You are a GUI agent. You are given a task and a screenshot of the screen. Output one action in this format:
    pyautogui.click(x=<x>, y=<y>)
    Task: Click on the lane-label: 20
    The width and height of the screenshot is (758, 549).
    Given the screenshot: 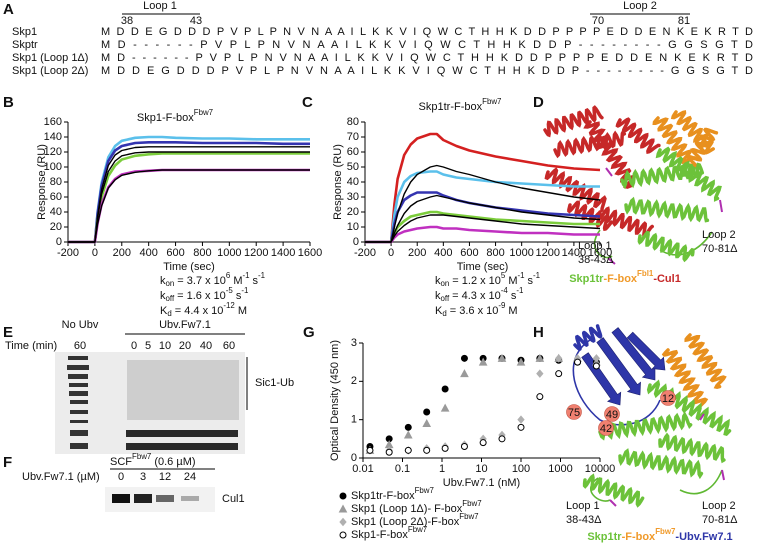 What is the action you would take?
    pyautogui.click(x=185, y=346)
    